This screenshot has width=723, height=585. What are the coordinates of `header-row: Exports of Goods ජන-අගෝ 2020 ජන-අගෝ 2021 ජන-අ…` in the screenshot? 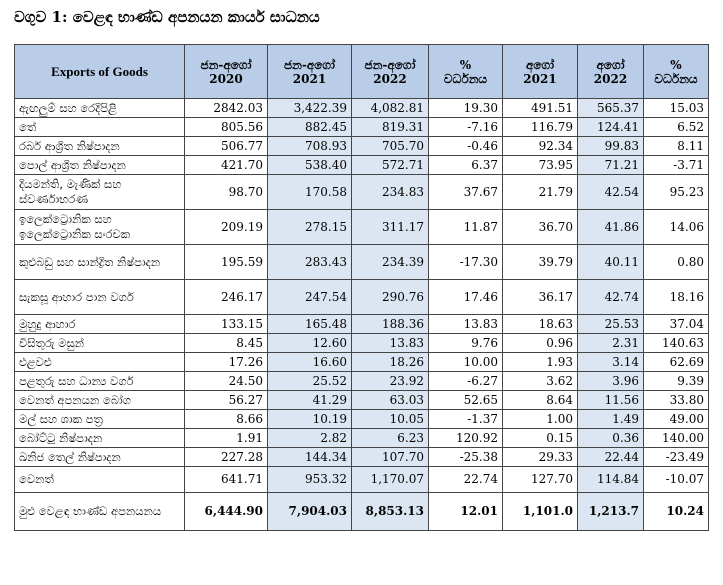 It's located at (361, 71).